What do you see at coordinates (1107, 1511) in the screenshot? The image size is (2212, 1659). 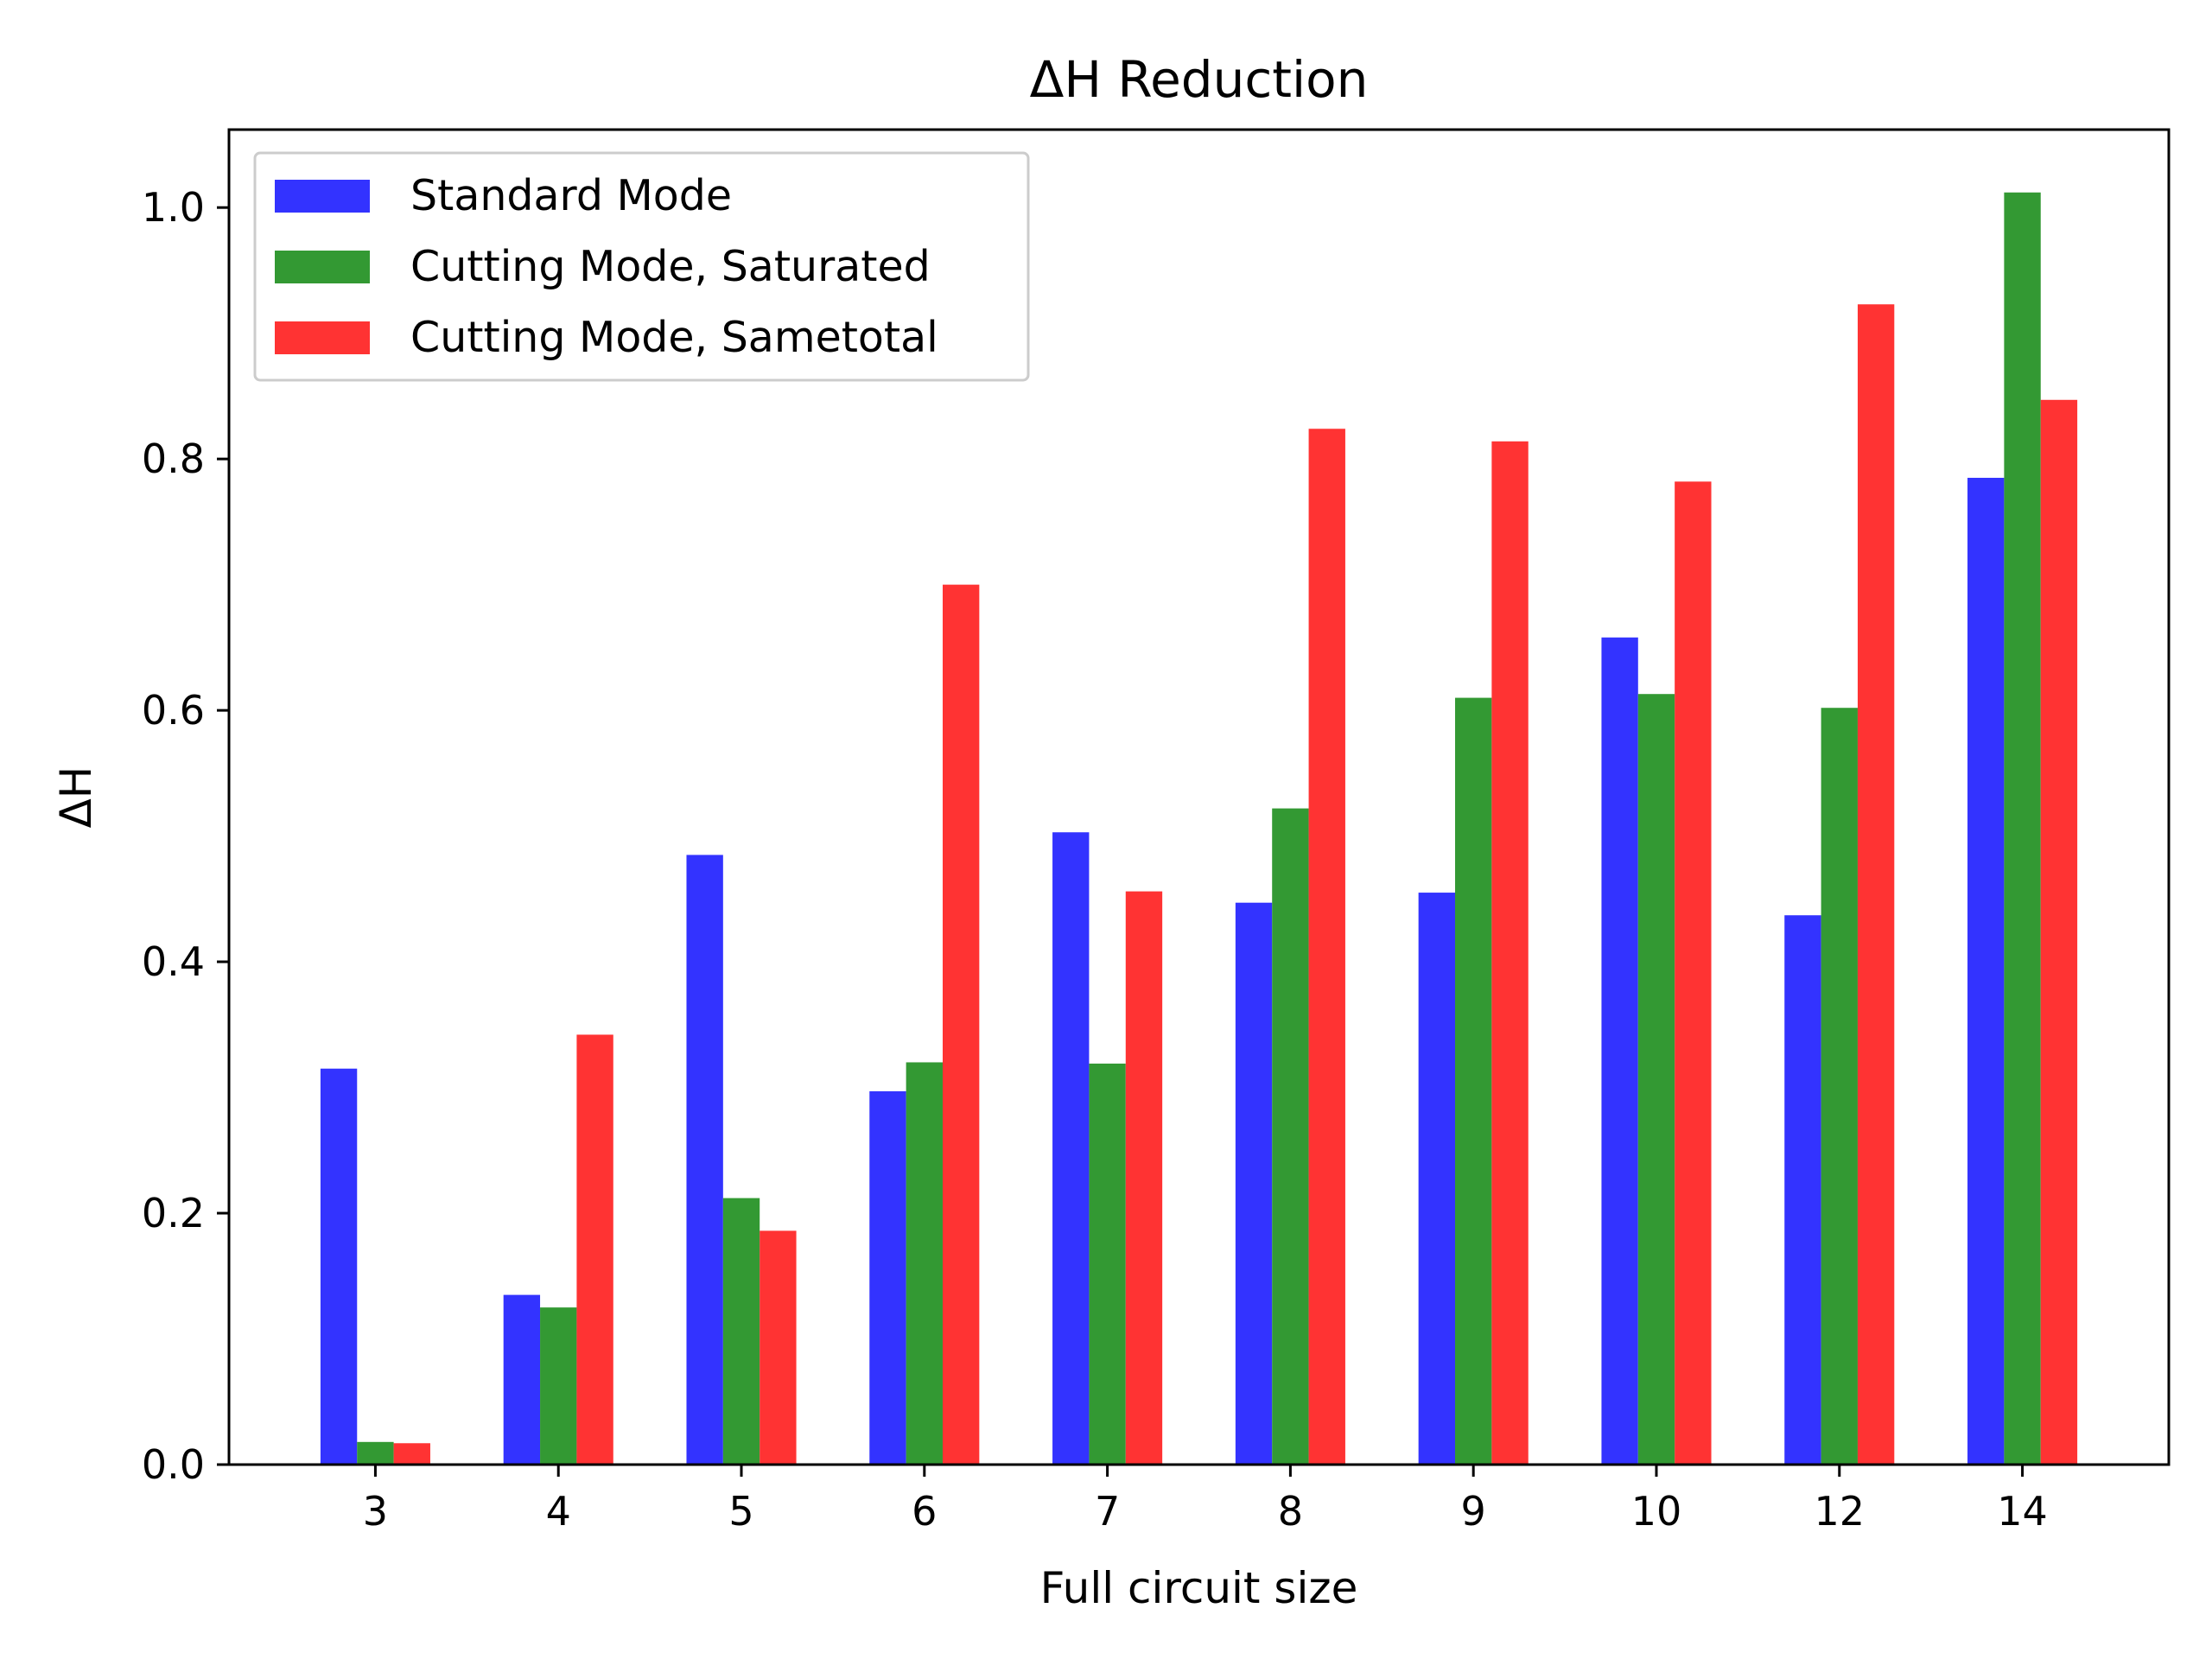 I see `x-tick-label: 7` at bounding box center [1107, 1511].